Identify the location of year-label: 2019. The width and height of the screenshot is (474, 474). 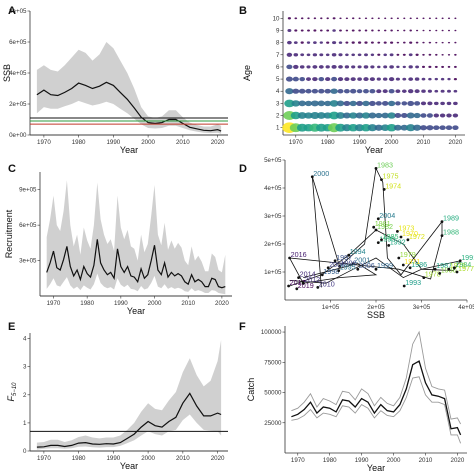
(306, 285).